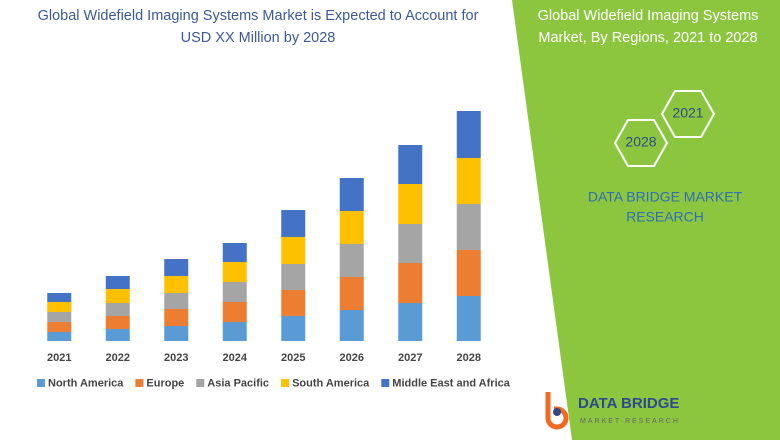 Image resolution: width=780 pixels, height=440 pixels. I want to click on logo-tagline: MARKET RESEARCH, so click(630, 421).